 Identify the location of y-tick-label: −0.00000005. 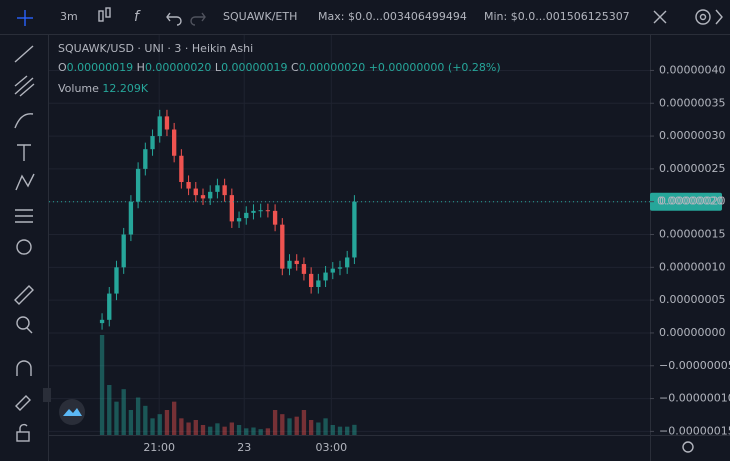
(694, 365).